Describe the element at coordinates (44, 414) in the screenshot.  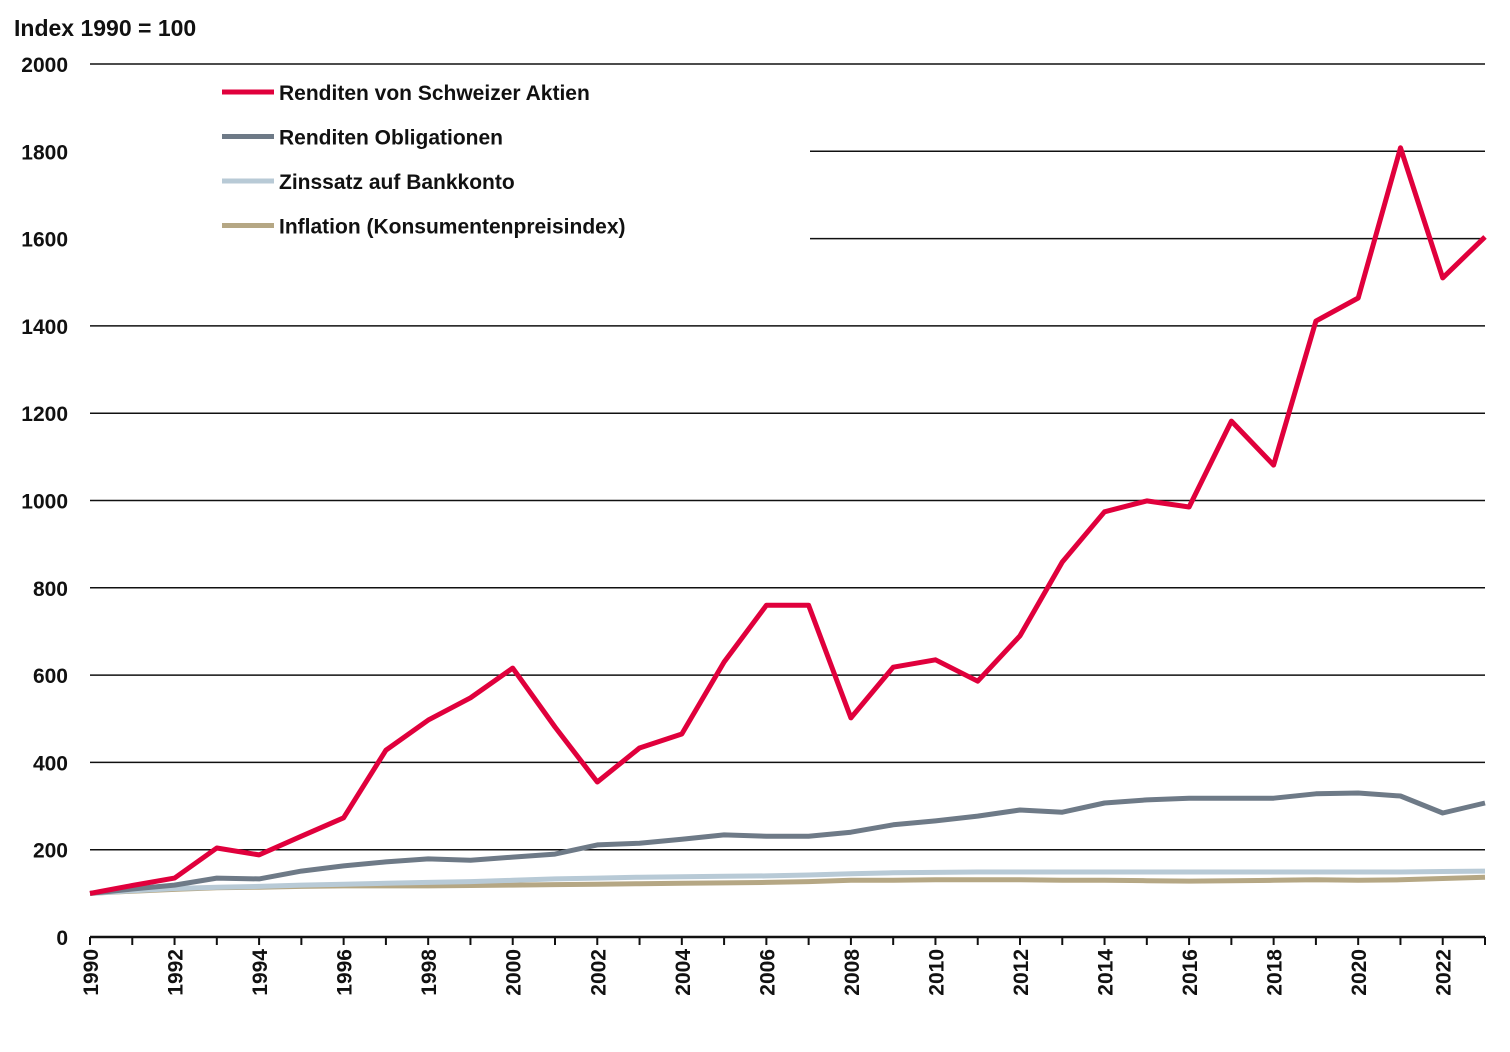
I see `y-tick-label: 1200` at that location.